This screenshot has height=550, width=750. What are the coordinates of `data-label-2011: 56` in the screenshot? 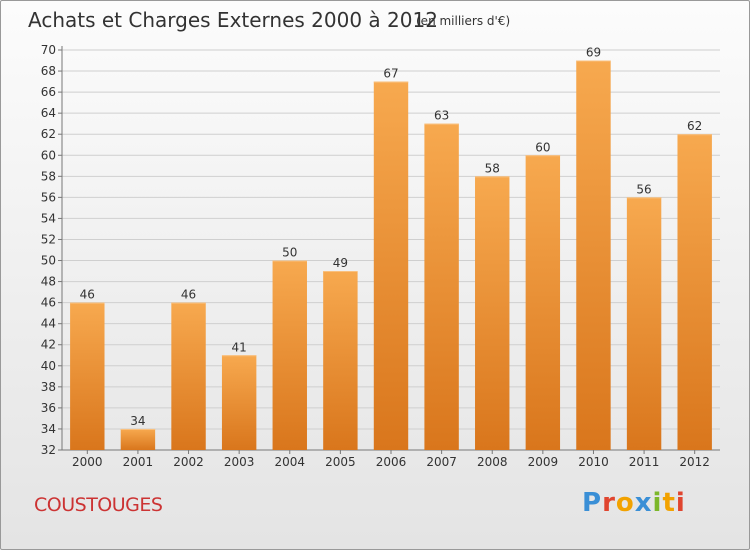 It's located at (643, 189).